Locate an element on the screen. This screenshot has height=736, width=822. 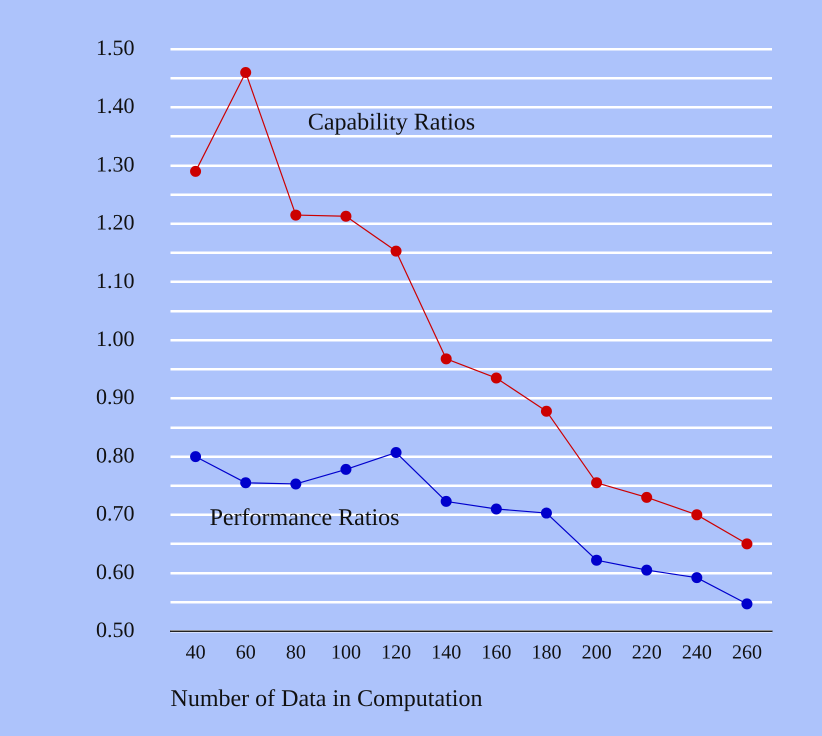
series-label: Capability Ratios is located at coordinates (392, 122).